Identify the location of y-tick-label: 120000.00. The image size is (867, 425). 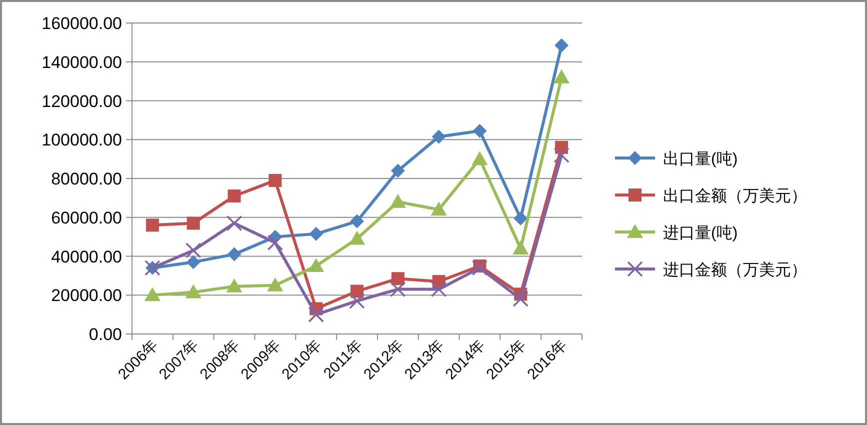
(82, 101).